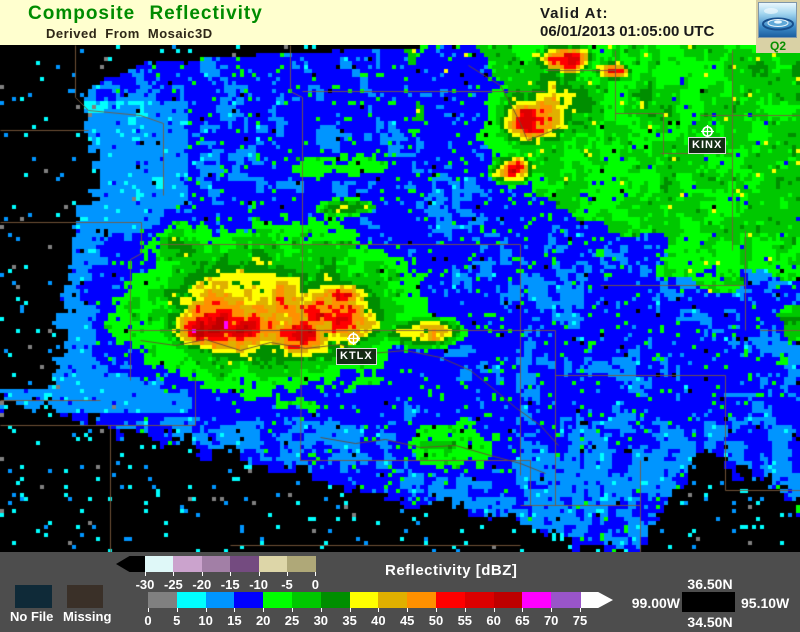  What do you see at coordinates (177, 620) in the screenshot?
I see `colorbar-tick-label: 5` at bounding box center [177, 620].